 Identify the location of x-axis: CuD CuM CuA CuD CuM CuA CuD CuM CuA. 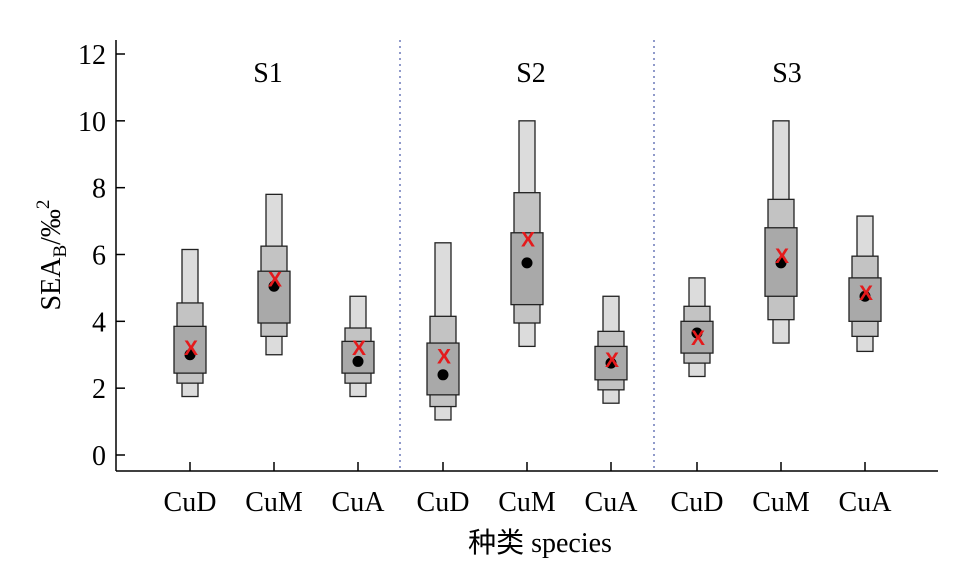
(527, 490).